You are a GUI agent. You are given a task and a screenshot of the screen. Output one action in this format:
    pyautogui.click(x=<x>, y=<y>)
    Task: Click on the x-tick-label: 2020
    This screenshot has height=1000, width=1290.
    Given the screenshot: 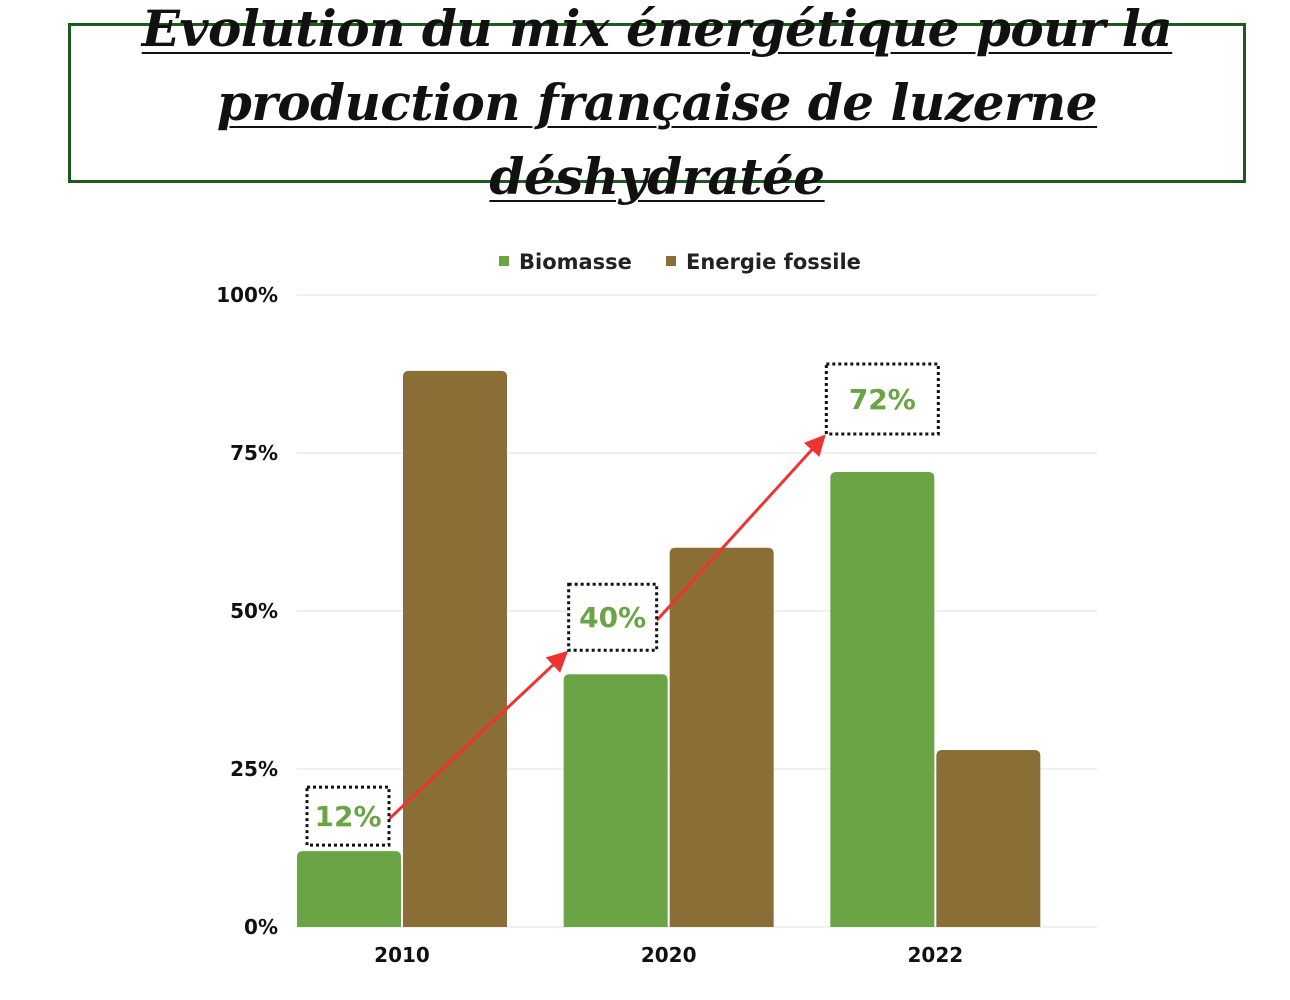 What is the action you would take?
    pyautogui.click(x=669, y=955)
    